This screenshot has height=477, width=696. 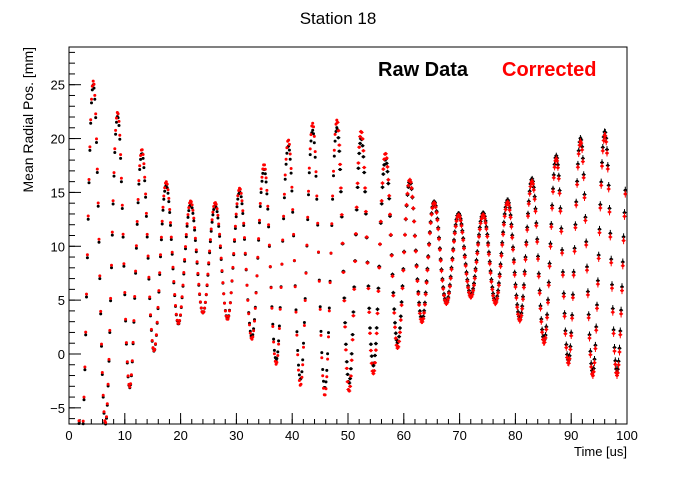 What do you see at coordinates (58, 192) in the screenshot?
I see `y-tick-label: 15` at bounding box center [58, 192].